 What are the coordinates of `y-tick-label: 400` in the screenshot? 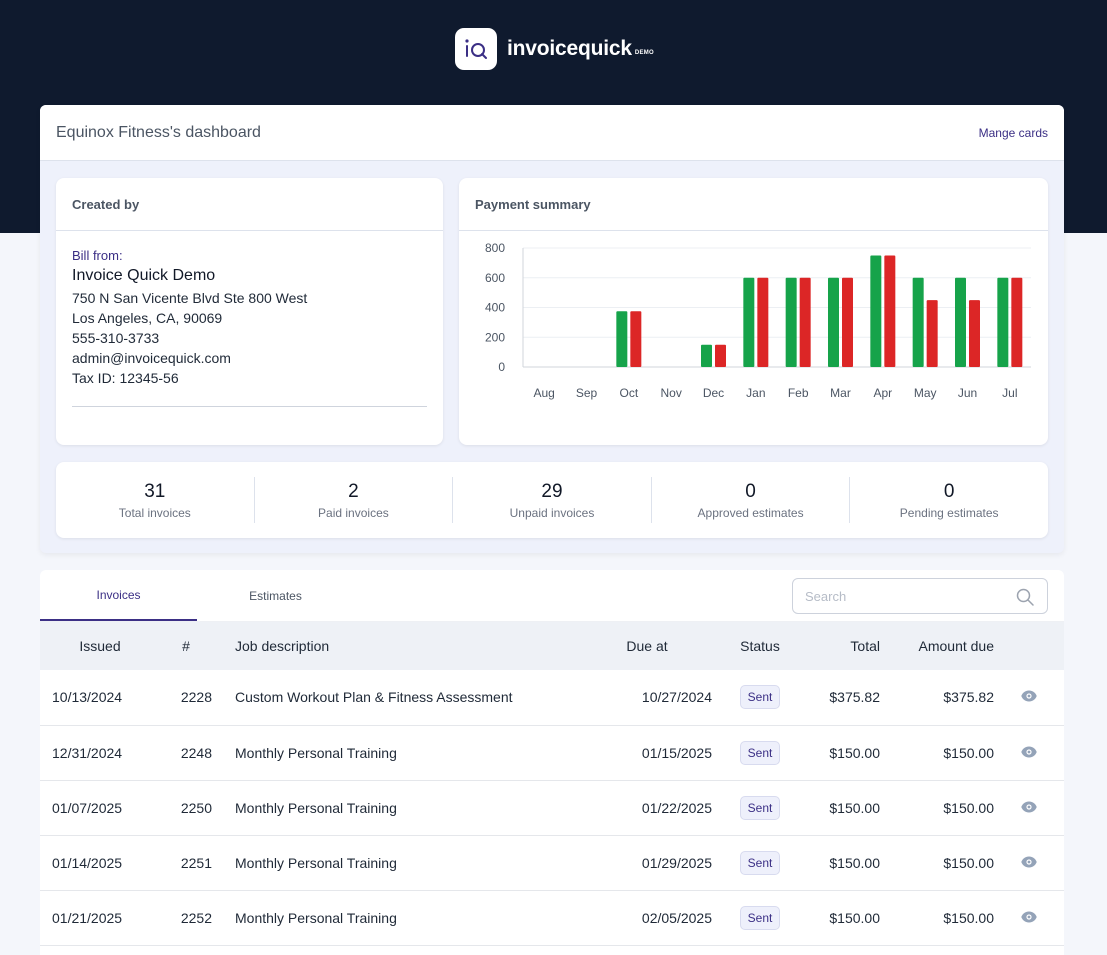 It's located at (495, 308).